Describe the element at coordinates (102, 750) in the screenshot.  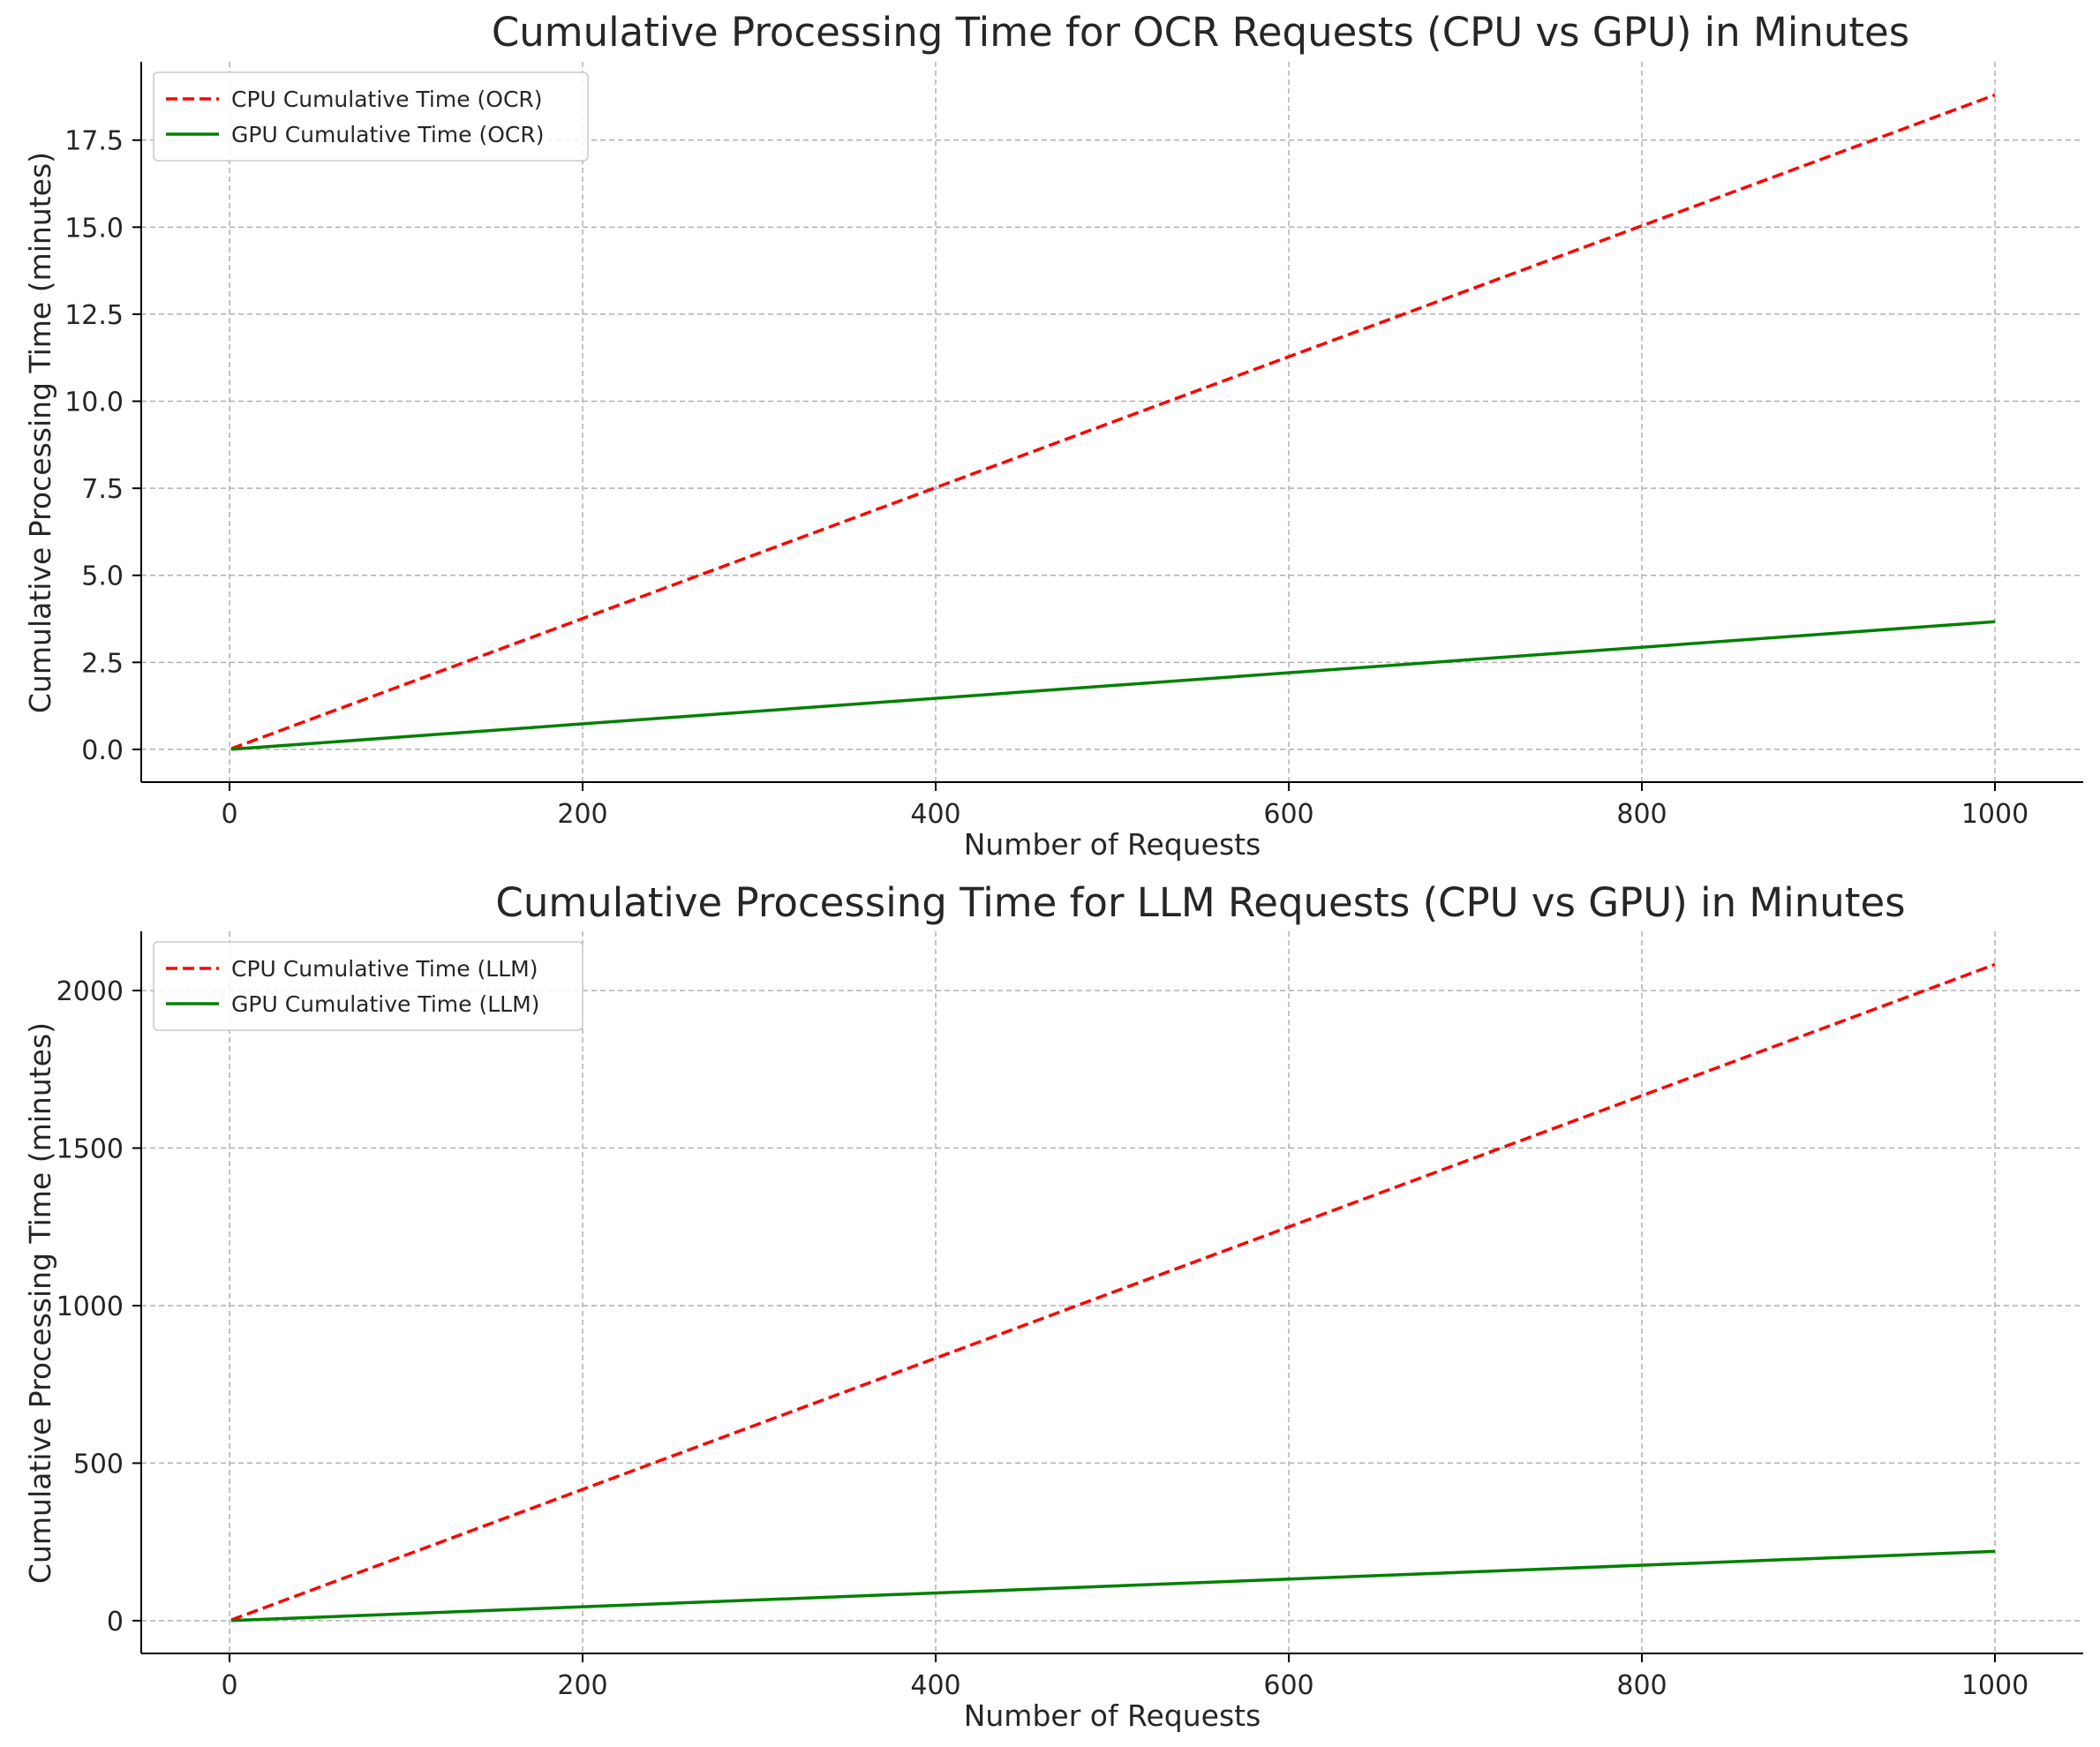
I see `y-tick-label: 0.0` at that location.